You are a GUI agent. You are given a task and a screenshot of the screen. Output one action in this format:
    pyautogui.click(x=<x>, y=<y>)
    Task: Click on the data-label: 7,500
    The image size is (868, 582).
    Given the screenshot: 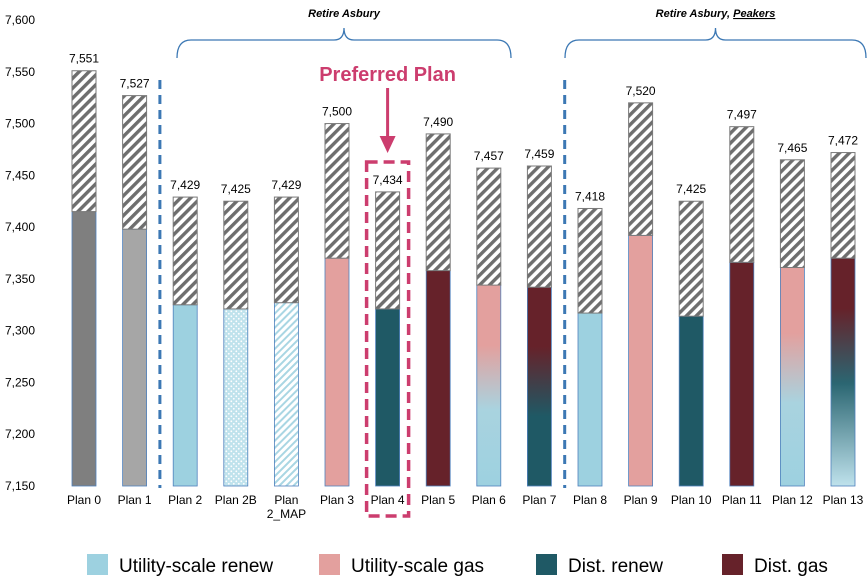 What is the action you would take?
    pyautogui.click(x=337, y=112)
    